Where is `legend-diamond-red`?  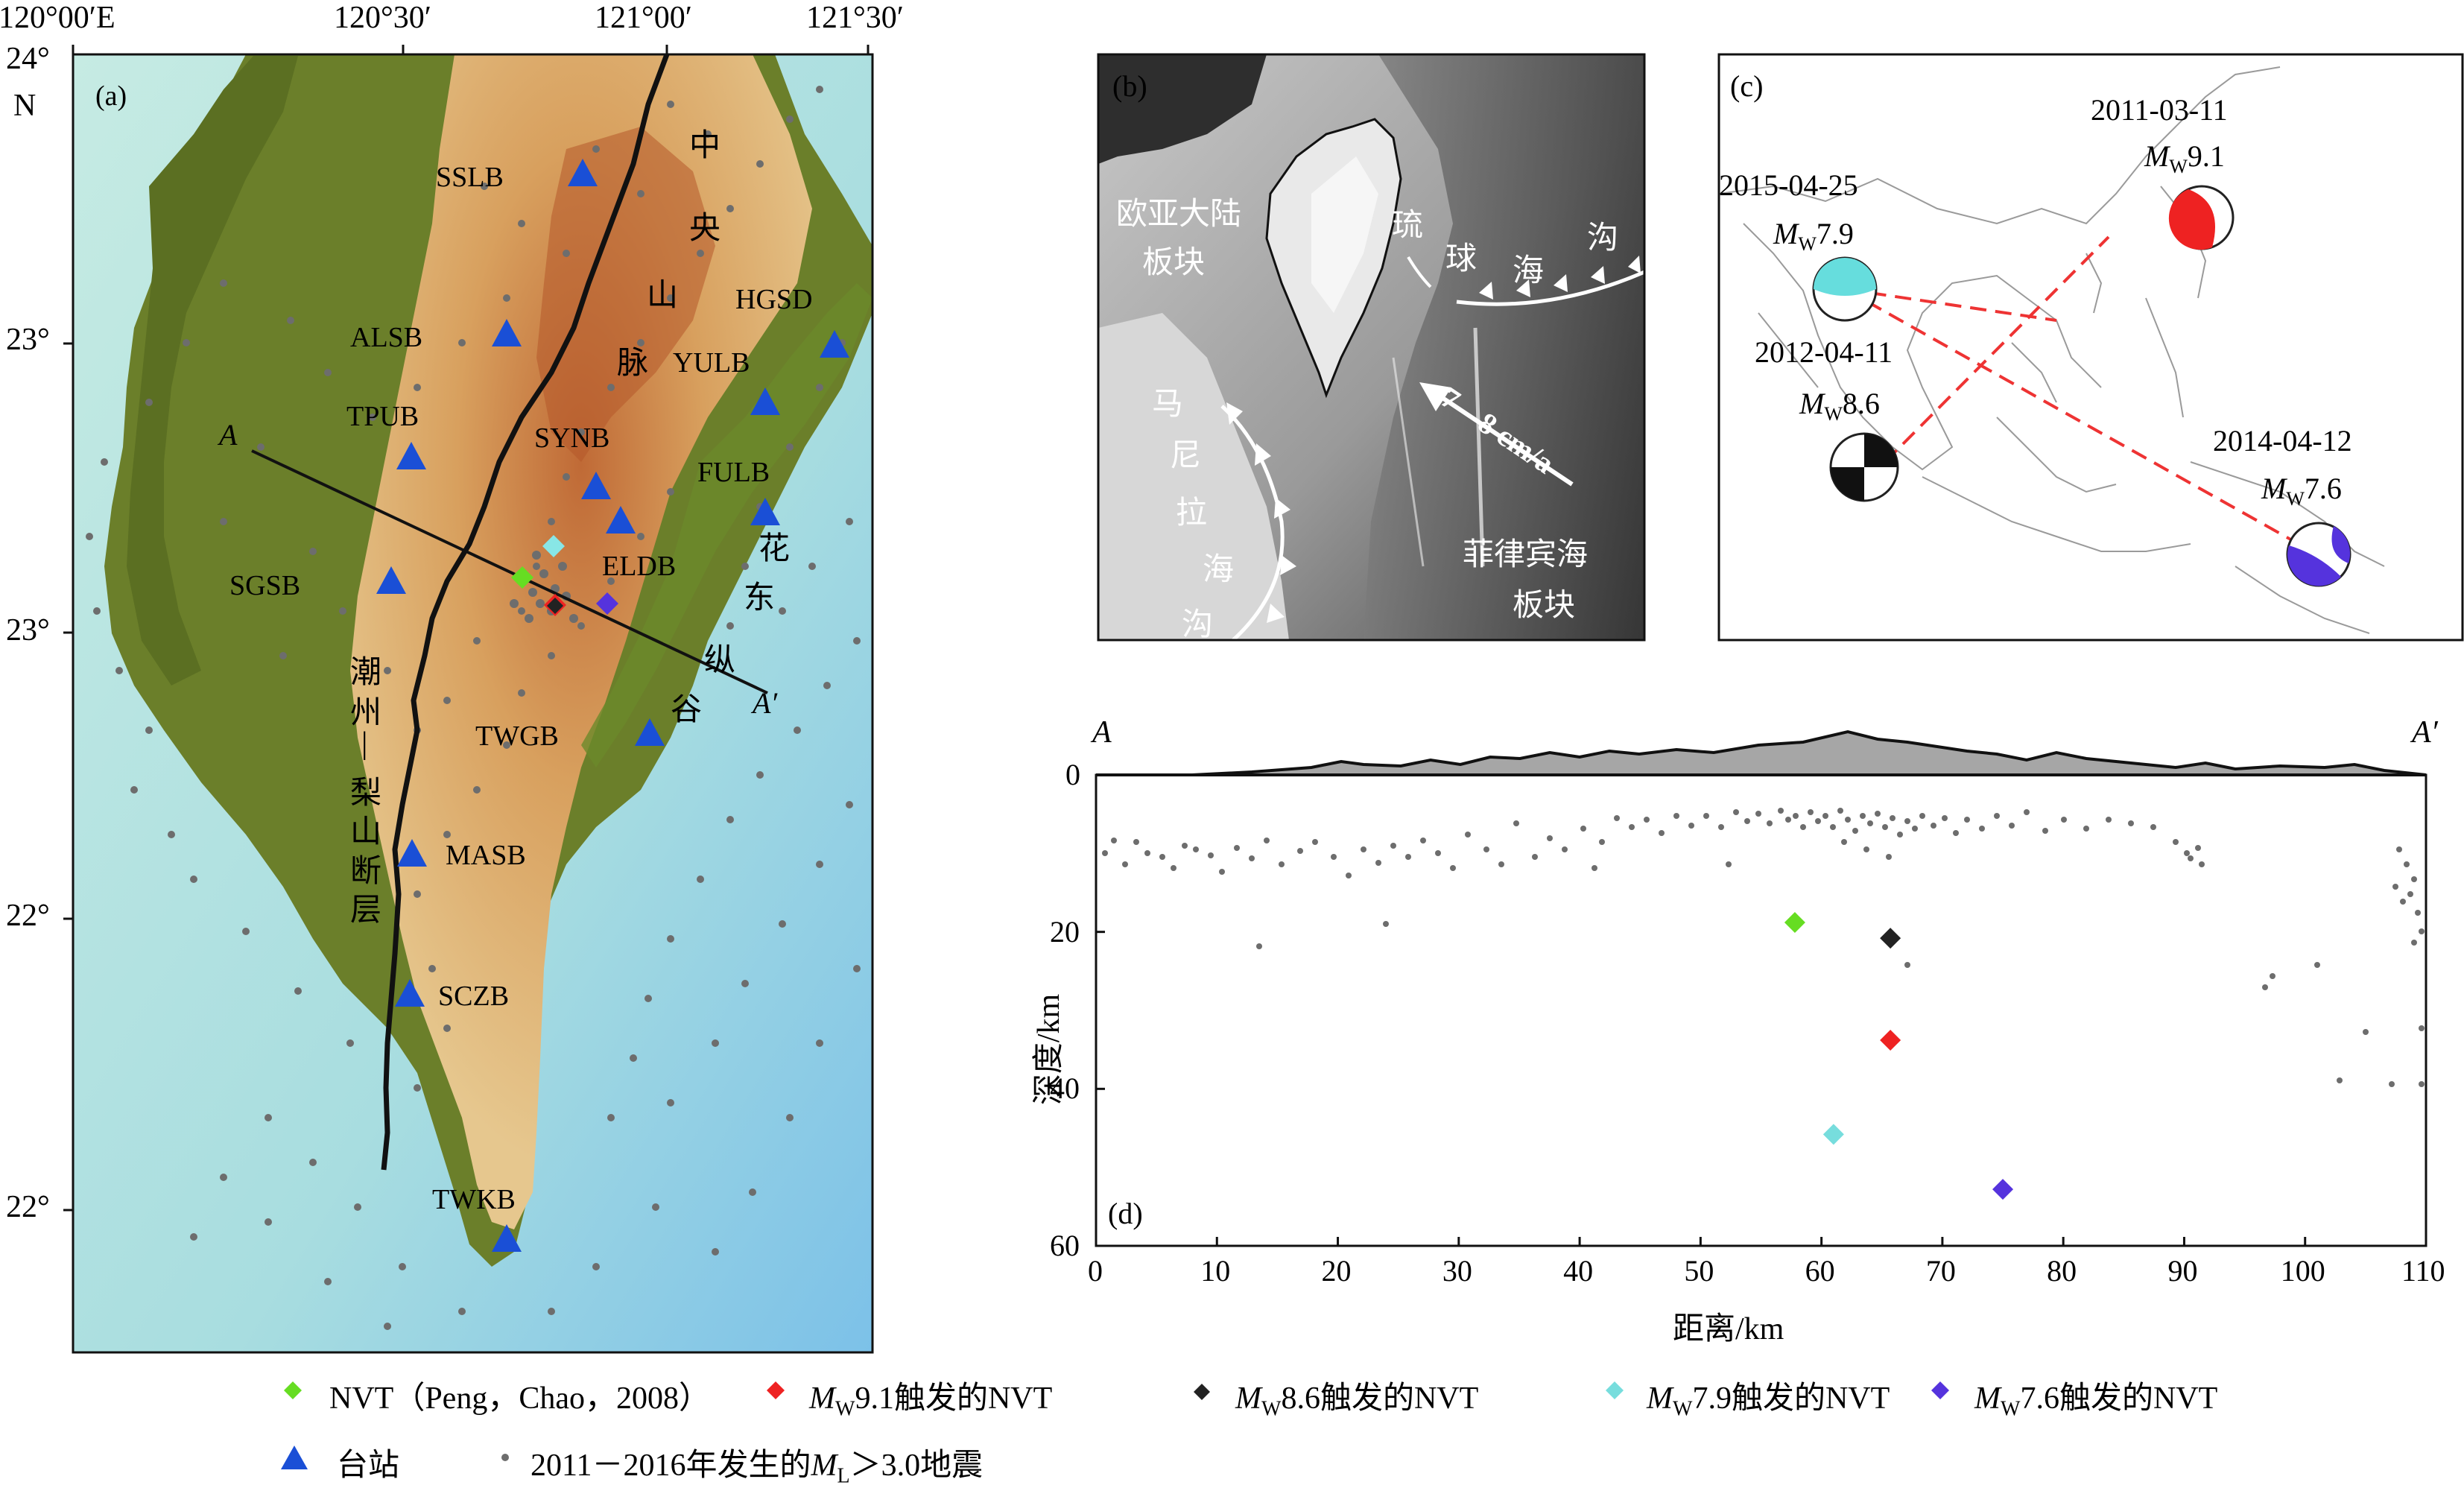
legend-diamond-red is located at coordinates (776, 1390).